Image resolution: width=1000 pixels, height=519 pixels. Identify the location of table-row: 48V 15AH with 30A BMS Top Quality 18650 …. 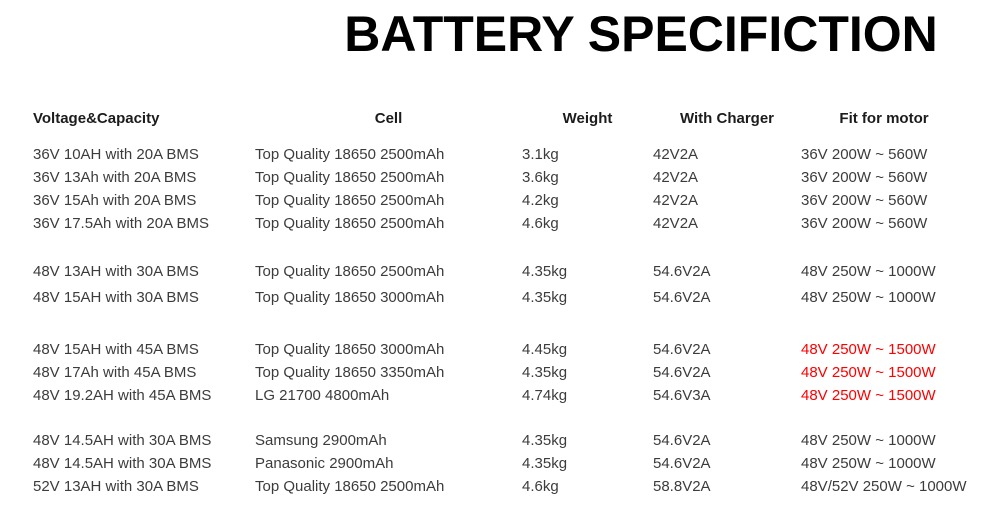
(516, 298).